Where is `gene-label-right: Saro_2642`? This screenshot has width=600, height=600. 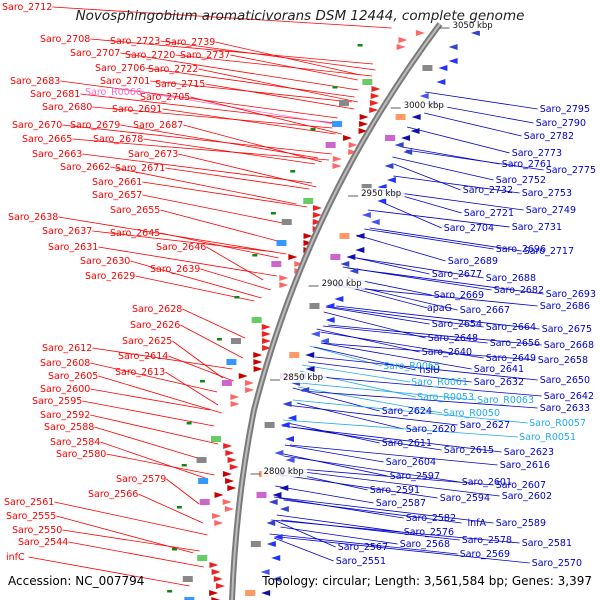
gene-label-right: Saro_2642 is located at coordinates (569, 396).